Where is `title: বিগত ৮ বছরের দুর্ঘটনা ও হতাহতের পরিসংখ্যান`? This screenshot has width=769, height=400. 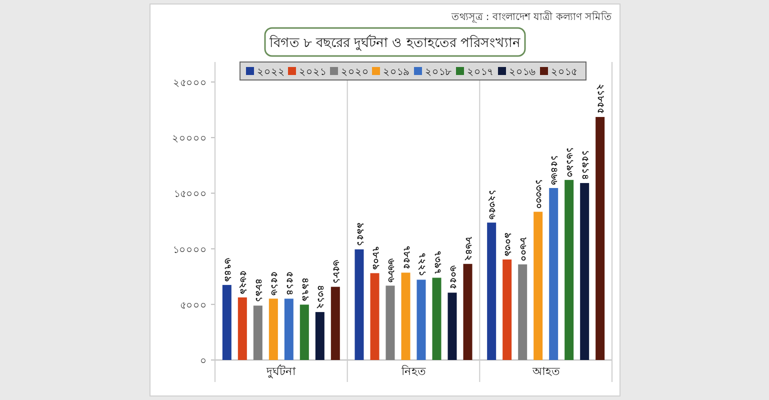
title: বিগত ৮ বছরের দুর্ঘটনা ও হতাহতের পরিসংখ্যান is located at coordinates (395, 43).